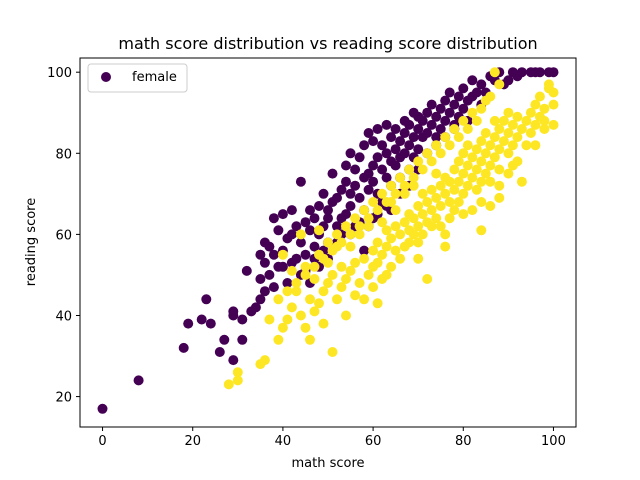  I want to click on y-tick-label: 60, so click(63, 235).